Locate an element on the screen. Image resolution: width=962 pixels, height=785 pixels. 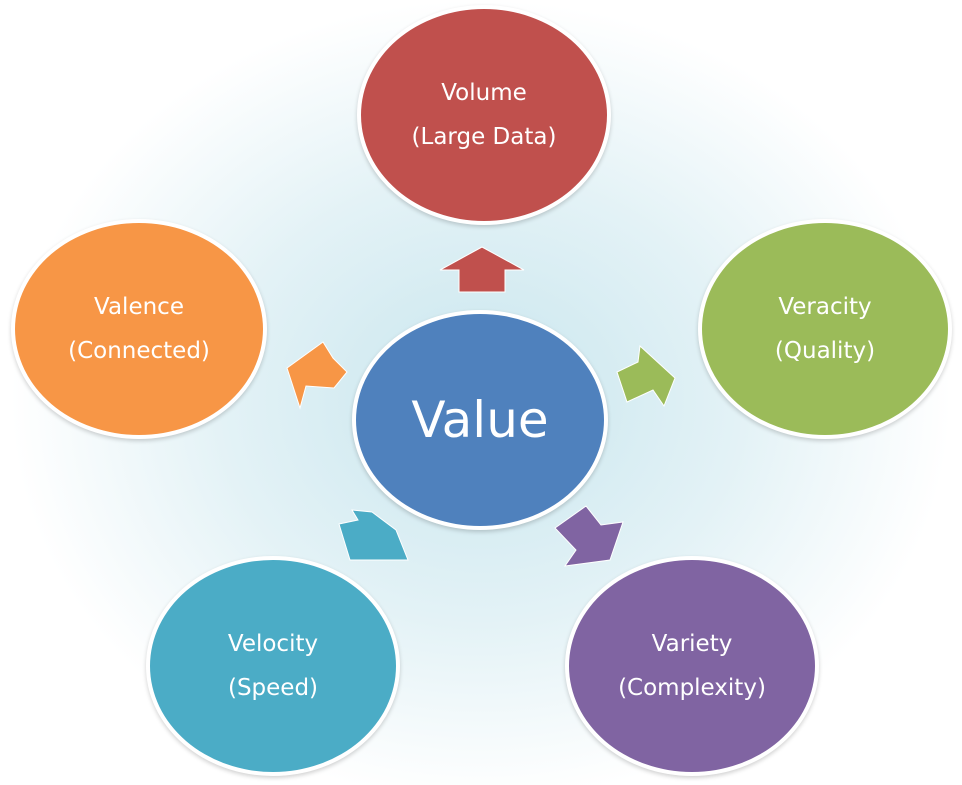
arrow-down-left-icon is located at coordinates (373, 535).